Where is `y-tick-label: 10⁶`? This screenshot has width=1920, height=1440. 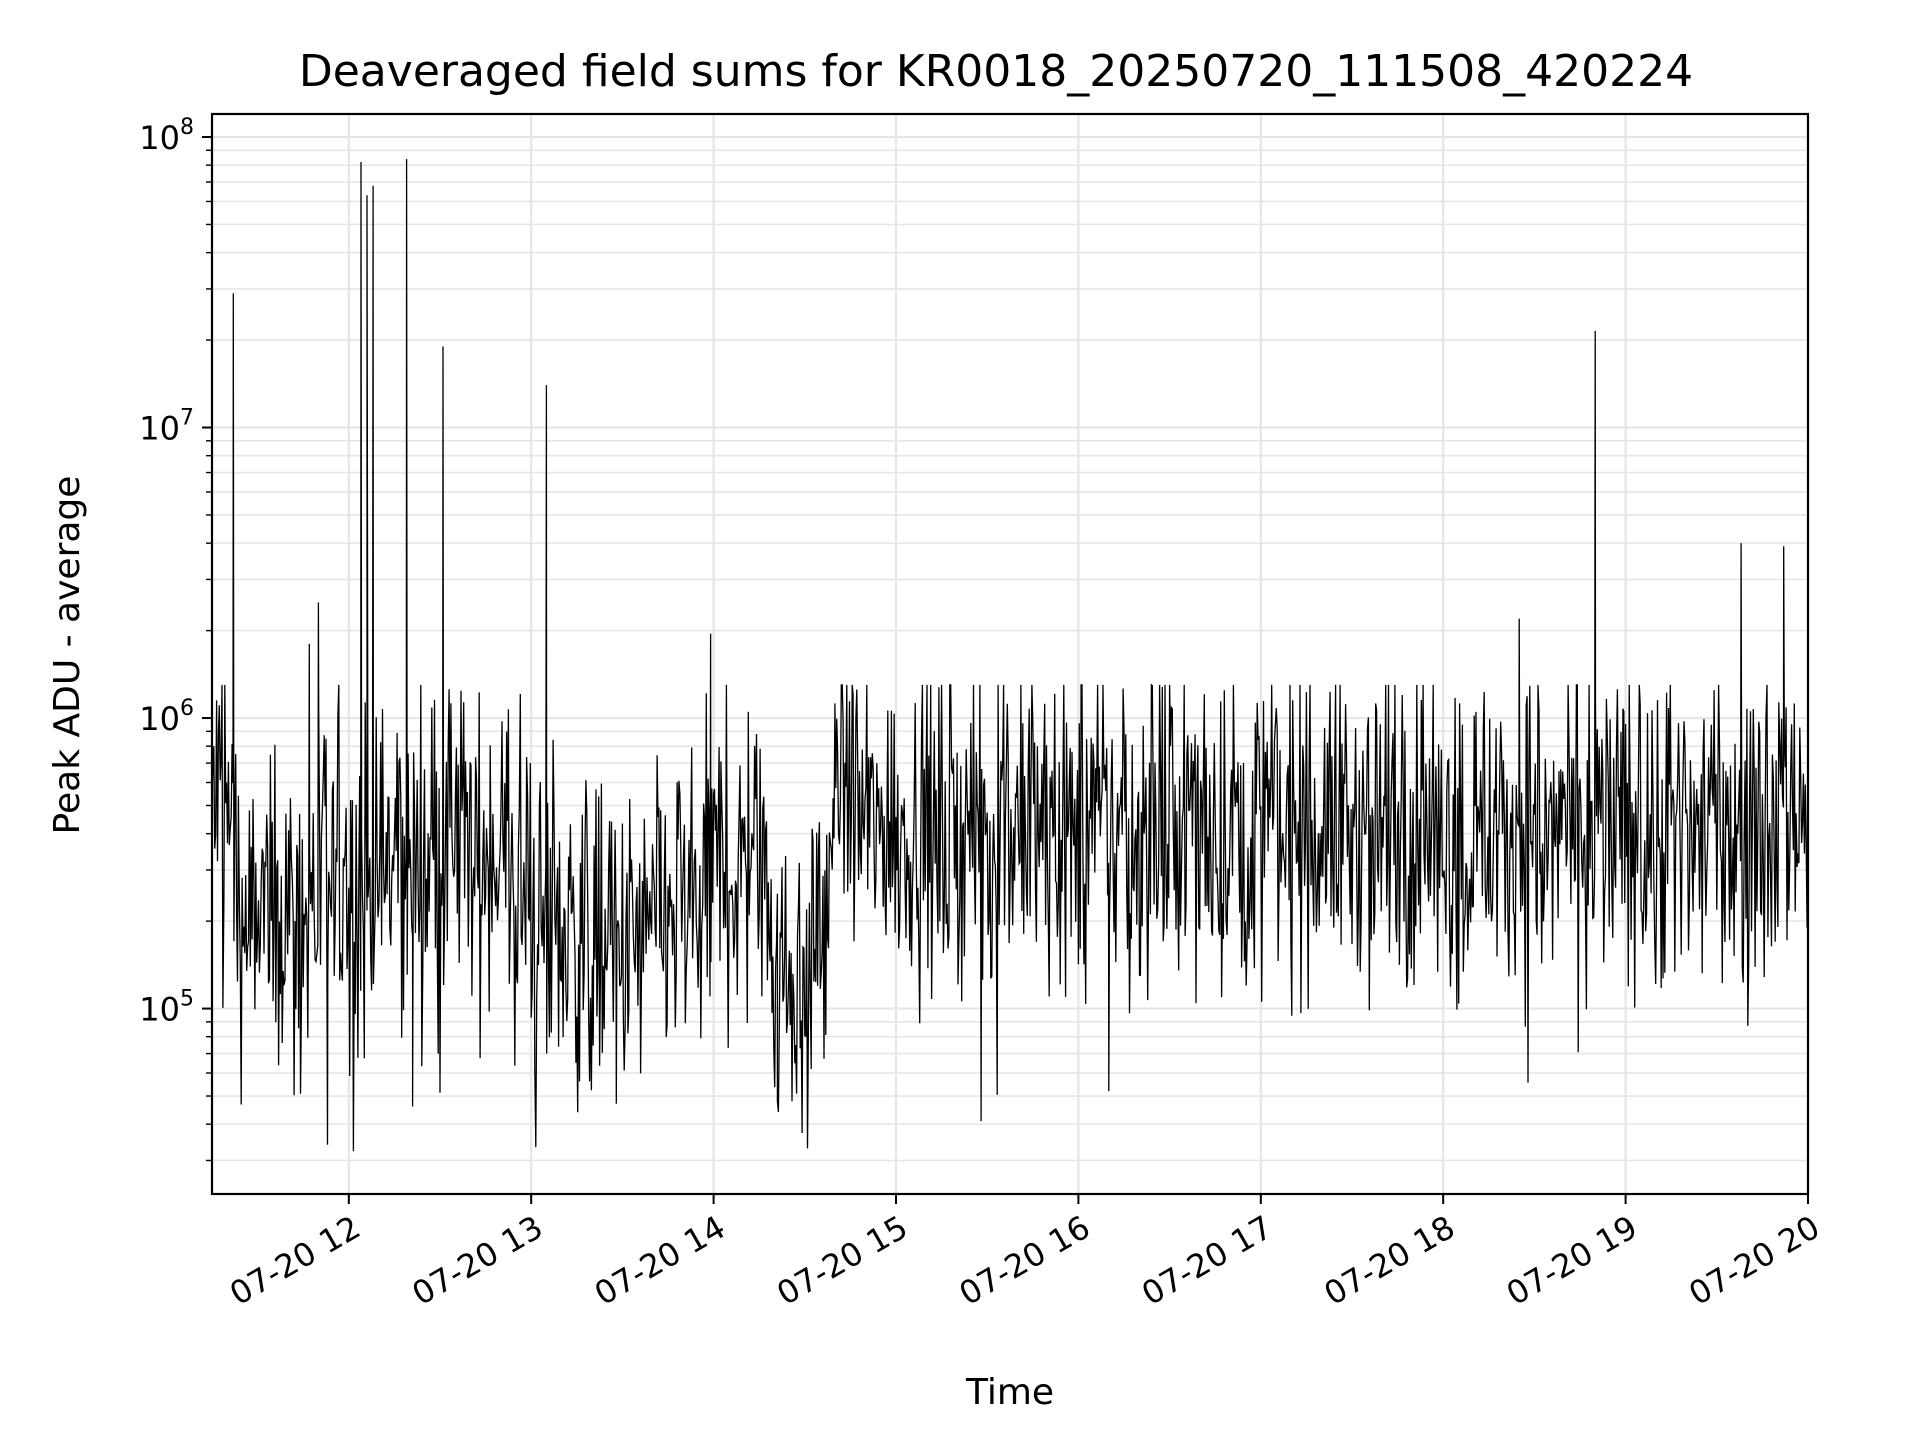 y-tick-label: 10⁶ is located at coordinates (166, 717).